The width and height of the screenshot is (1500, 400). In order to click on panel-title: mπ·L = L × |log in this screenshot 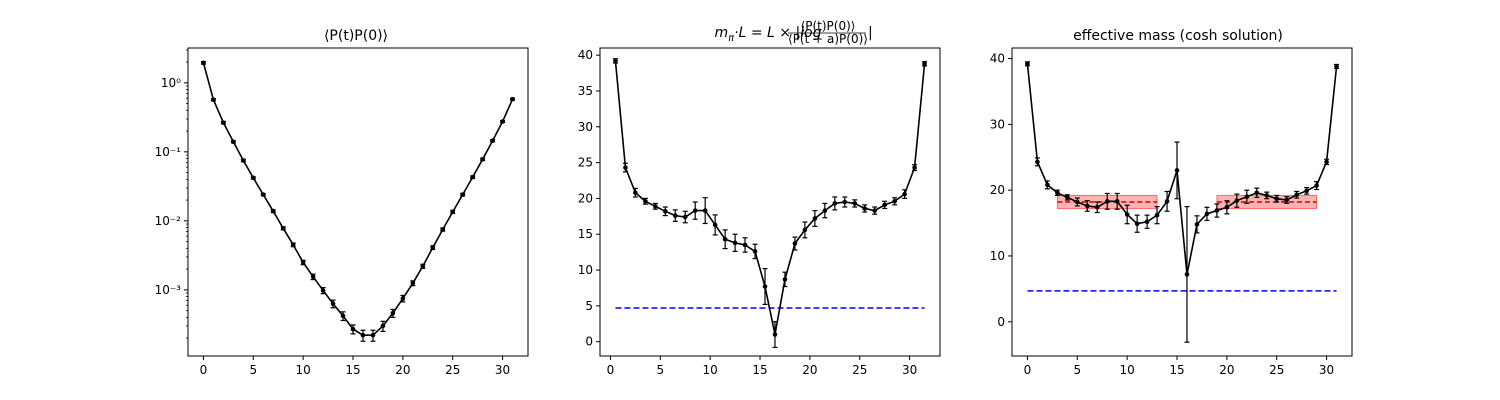, I will do `click(767, 34)`.